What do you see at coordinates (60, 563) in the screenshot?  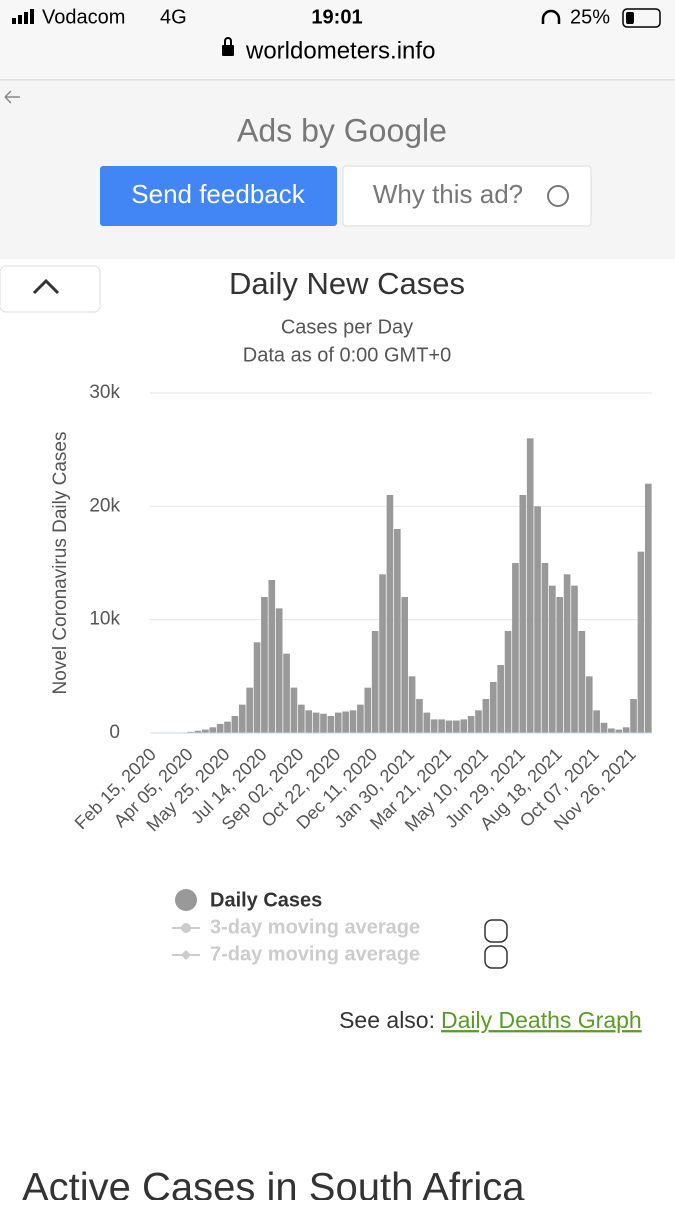 I see `y-axis-title: Novel Coronavirus Daily Cases` at bounding box center [60, 563].